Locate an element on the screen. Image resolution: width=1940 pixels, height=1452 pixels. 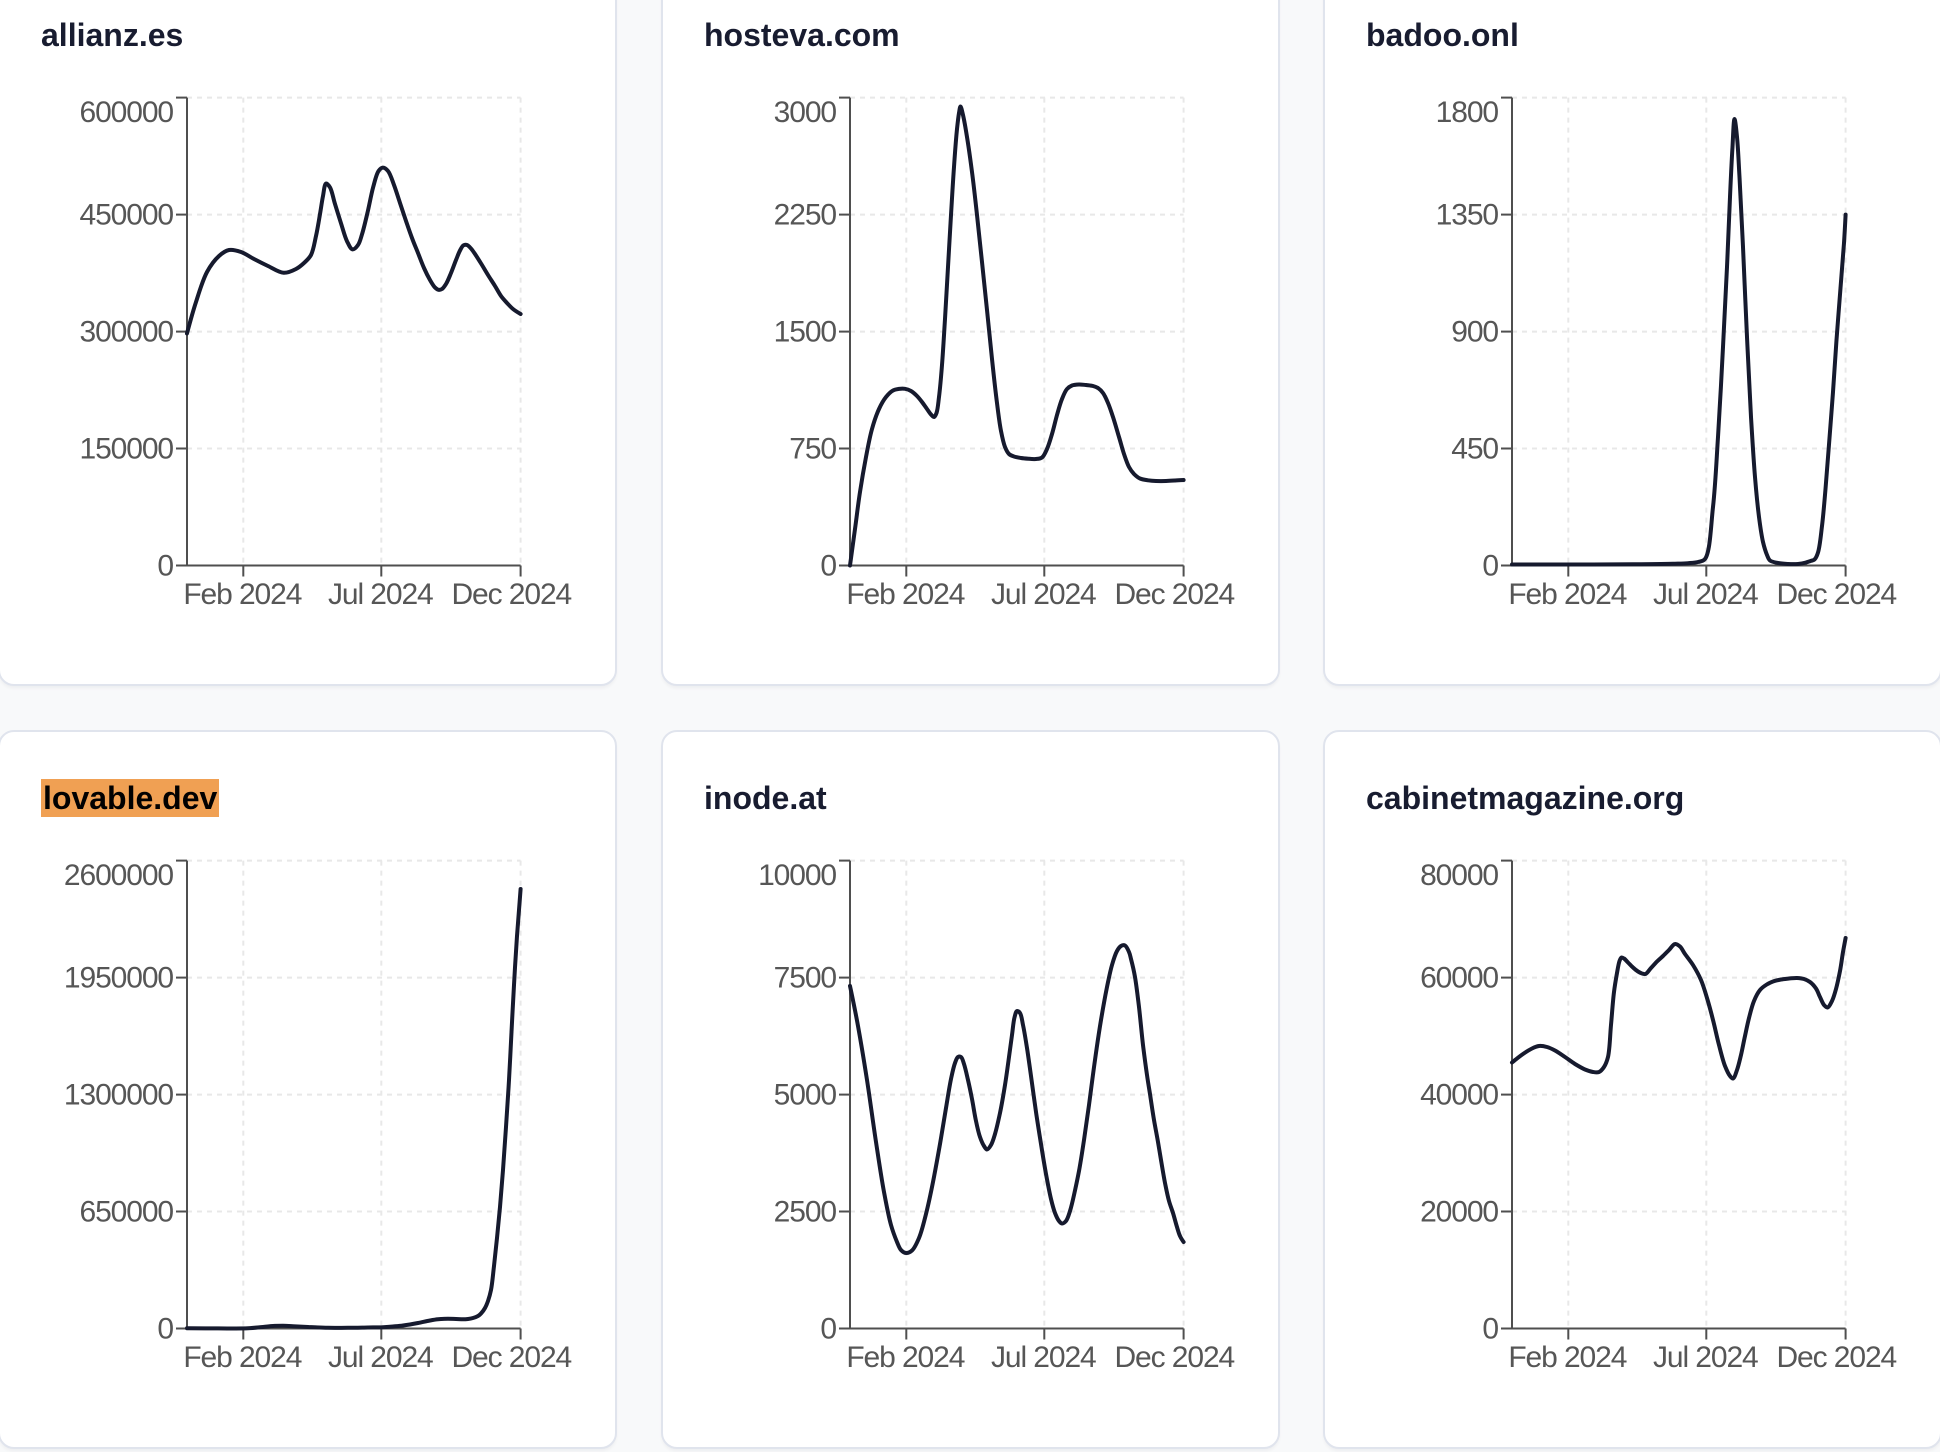
svg-text: 450000 is located at coordinates (126, 215).